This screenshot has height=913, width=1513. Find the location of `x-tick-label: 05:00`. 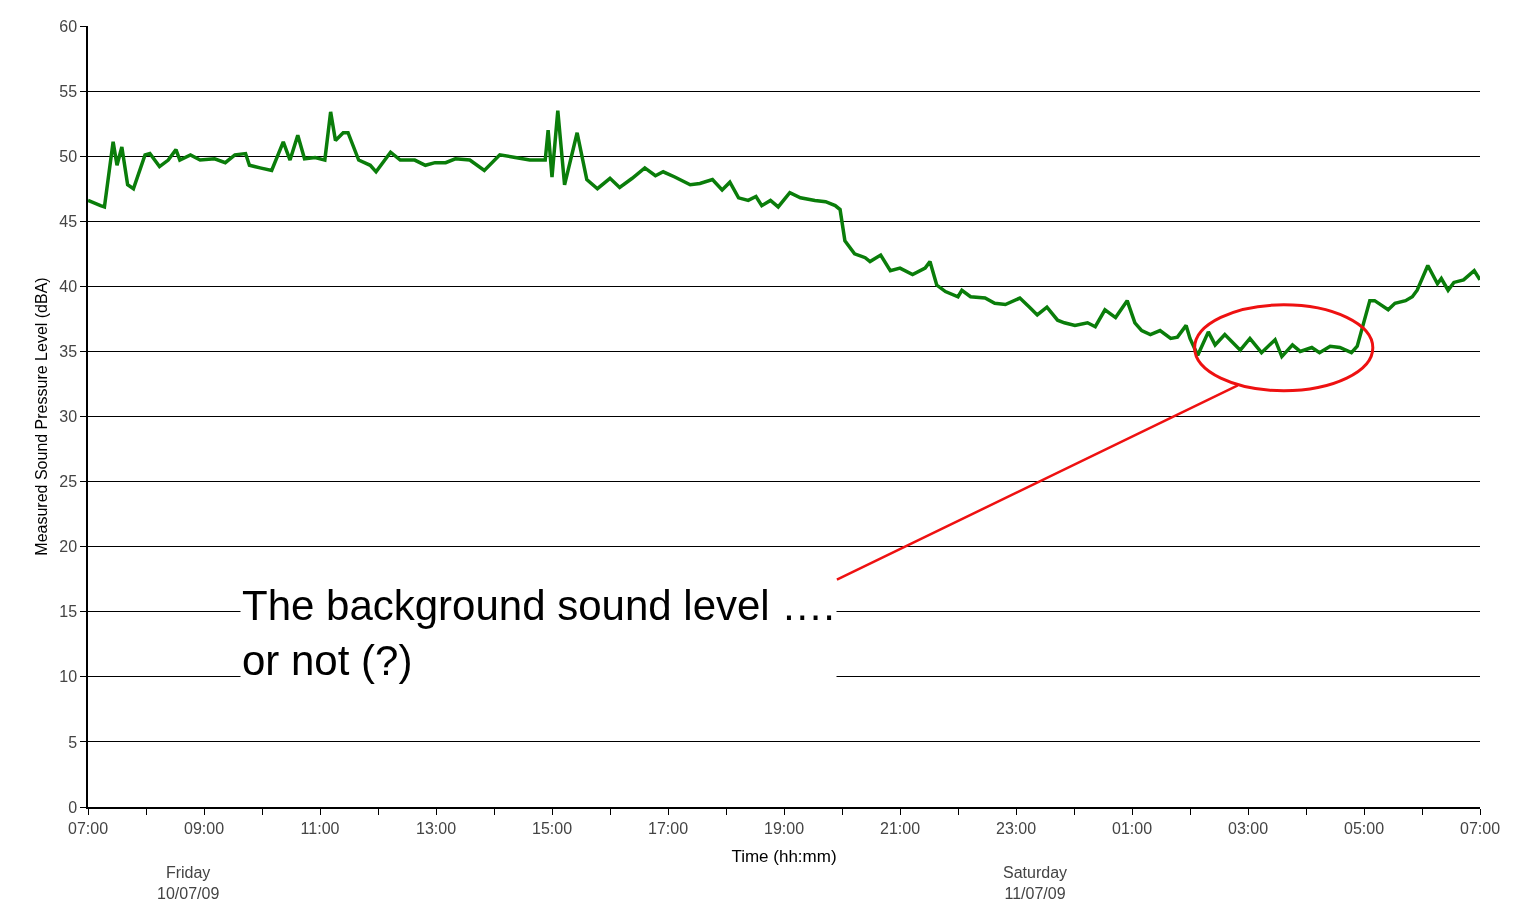

x-tick-label: 05:00 is located at coordinates (1364, 828).